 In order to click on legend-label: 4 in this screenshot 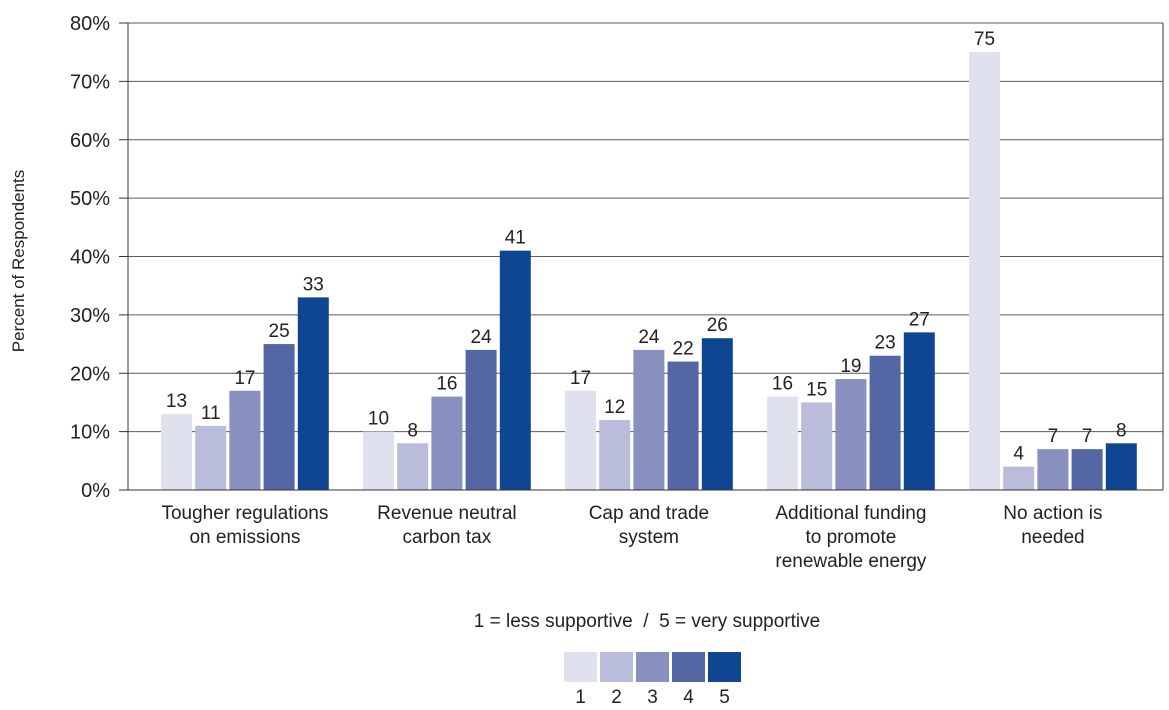, I will do `click(688, 697)`.